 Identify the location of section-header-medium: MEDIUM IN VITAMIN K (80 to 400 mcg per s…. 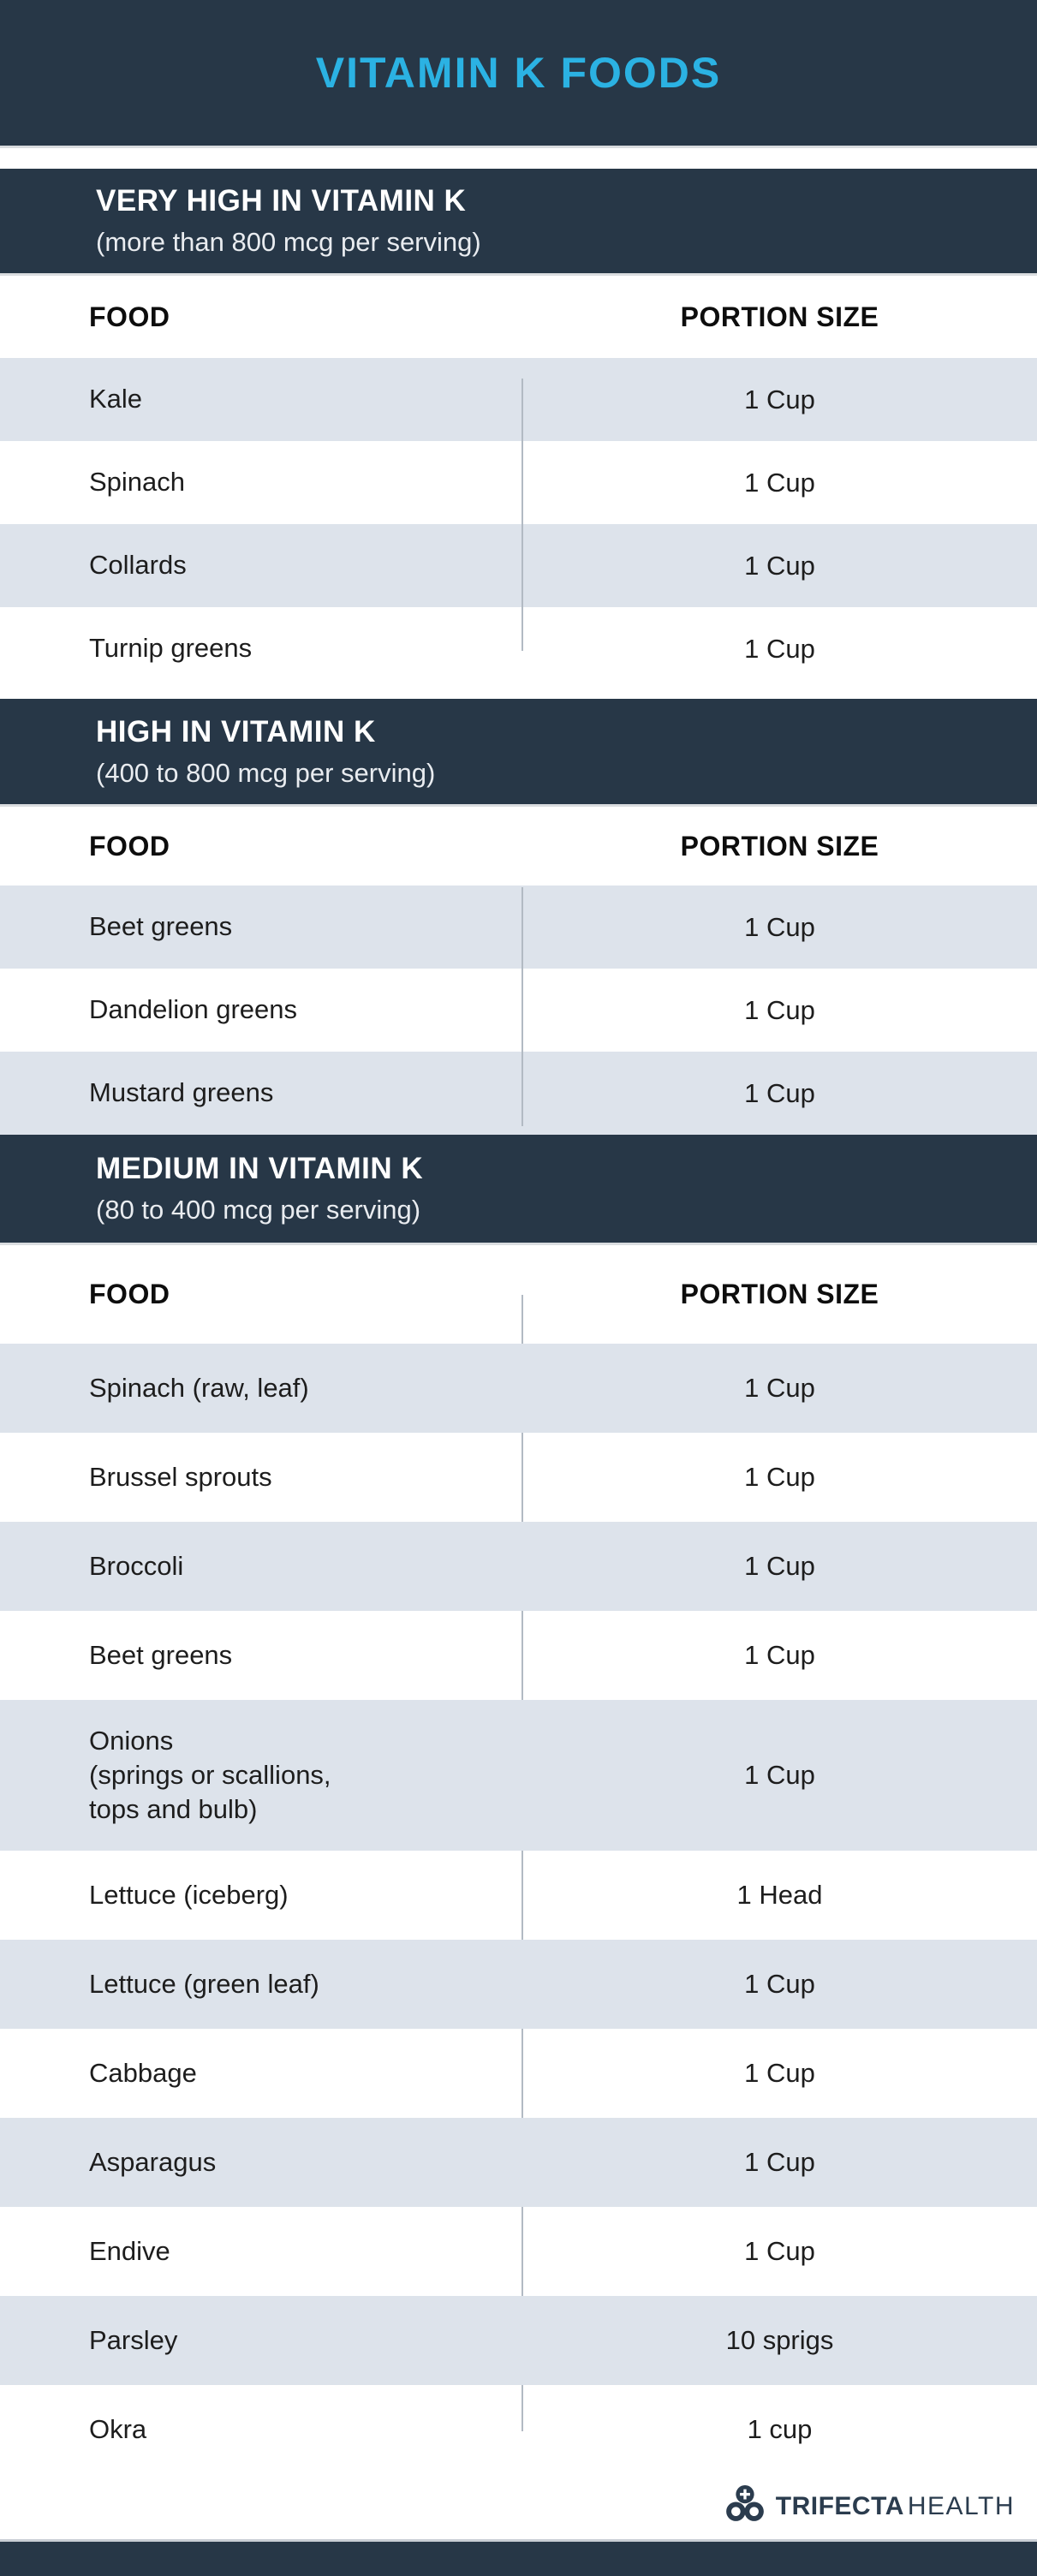
(518, 1190).